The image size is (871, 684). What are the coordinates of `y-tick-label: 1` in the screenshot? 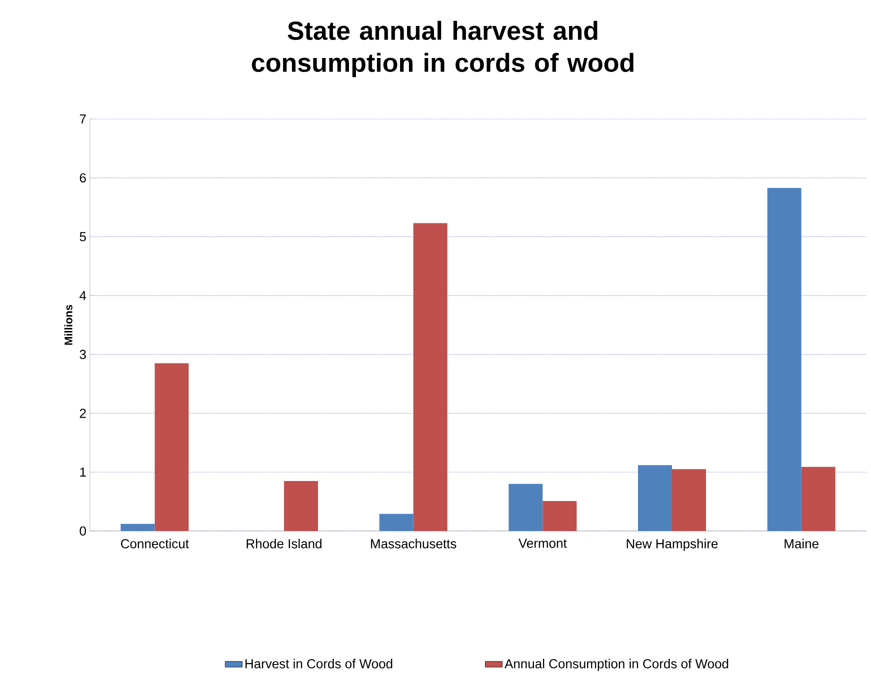 It's located at (83, 472).